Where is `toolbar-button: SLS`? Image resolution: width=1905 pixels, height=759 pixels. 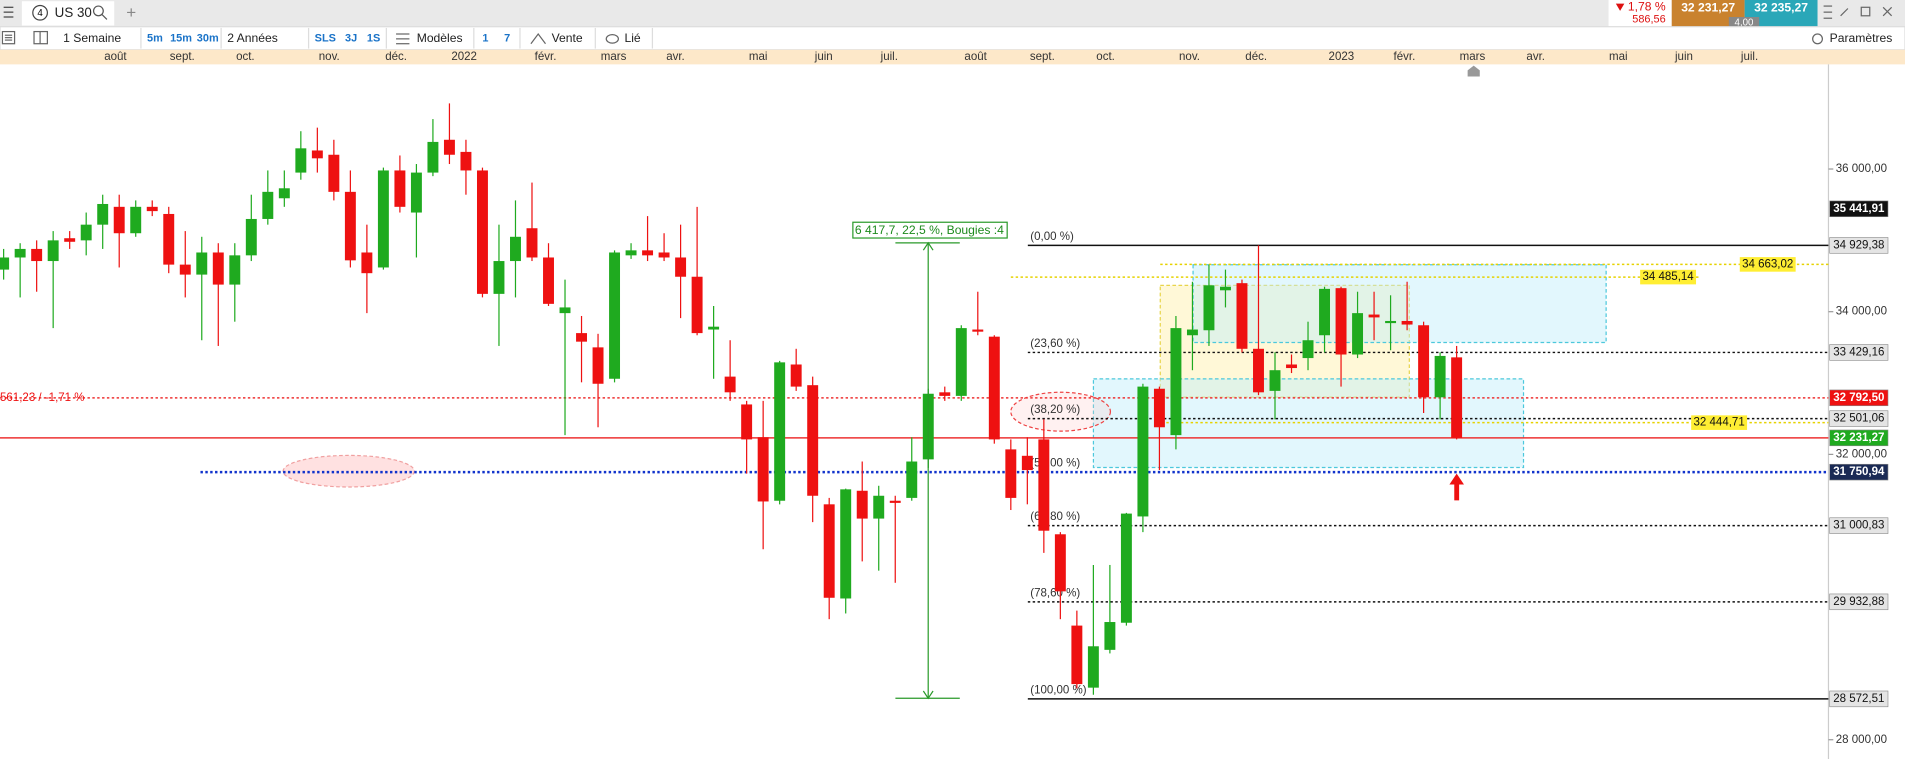 toolbar-button: SLS is located at coordinates (325, 39).